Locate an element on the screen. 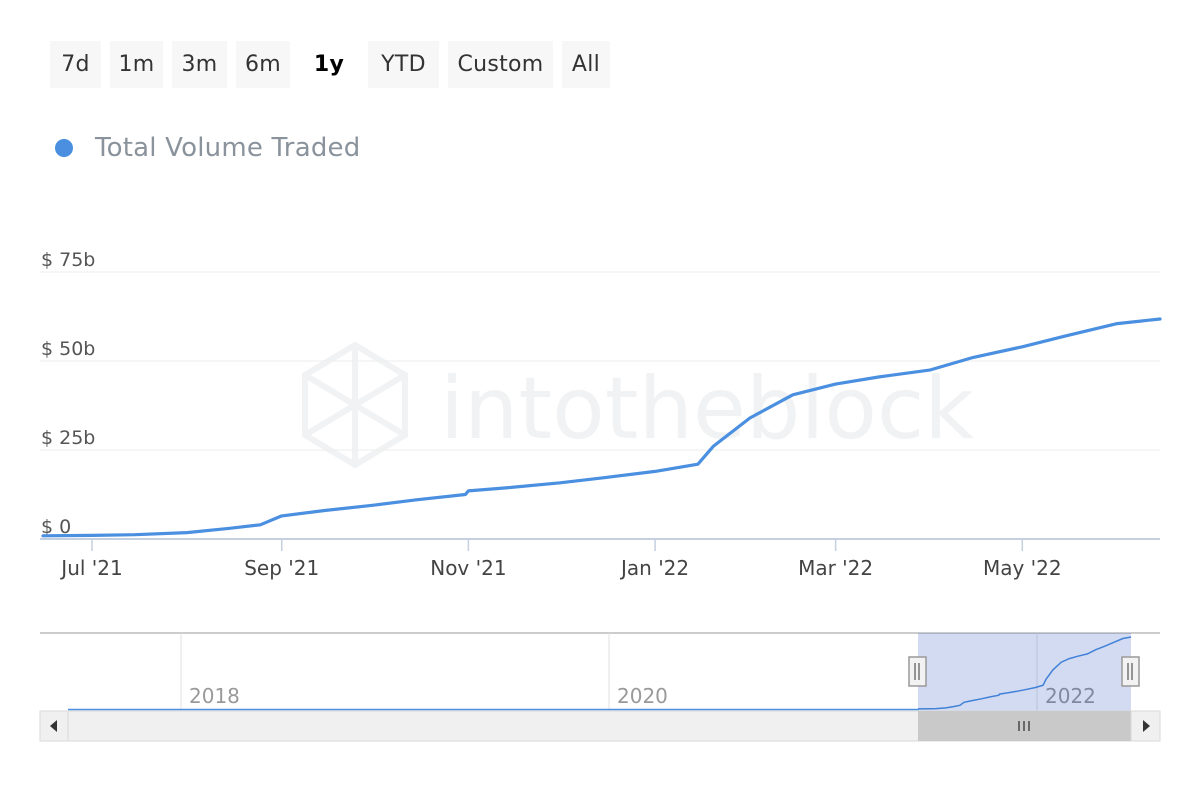 This screenshot has width=1200, height=800. navigator-series-line is located at coordinates (600, 673).